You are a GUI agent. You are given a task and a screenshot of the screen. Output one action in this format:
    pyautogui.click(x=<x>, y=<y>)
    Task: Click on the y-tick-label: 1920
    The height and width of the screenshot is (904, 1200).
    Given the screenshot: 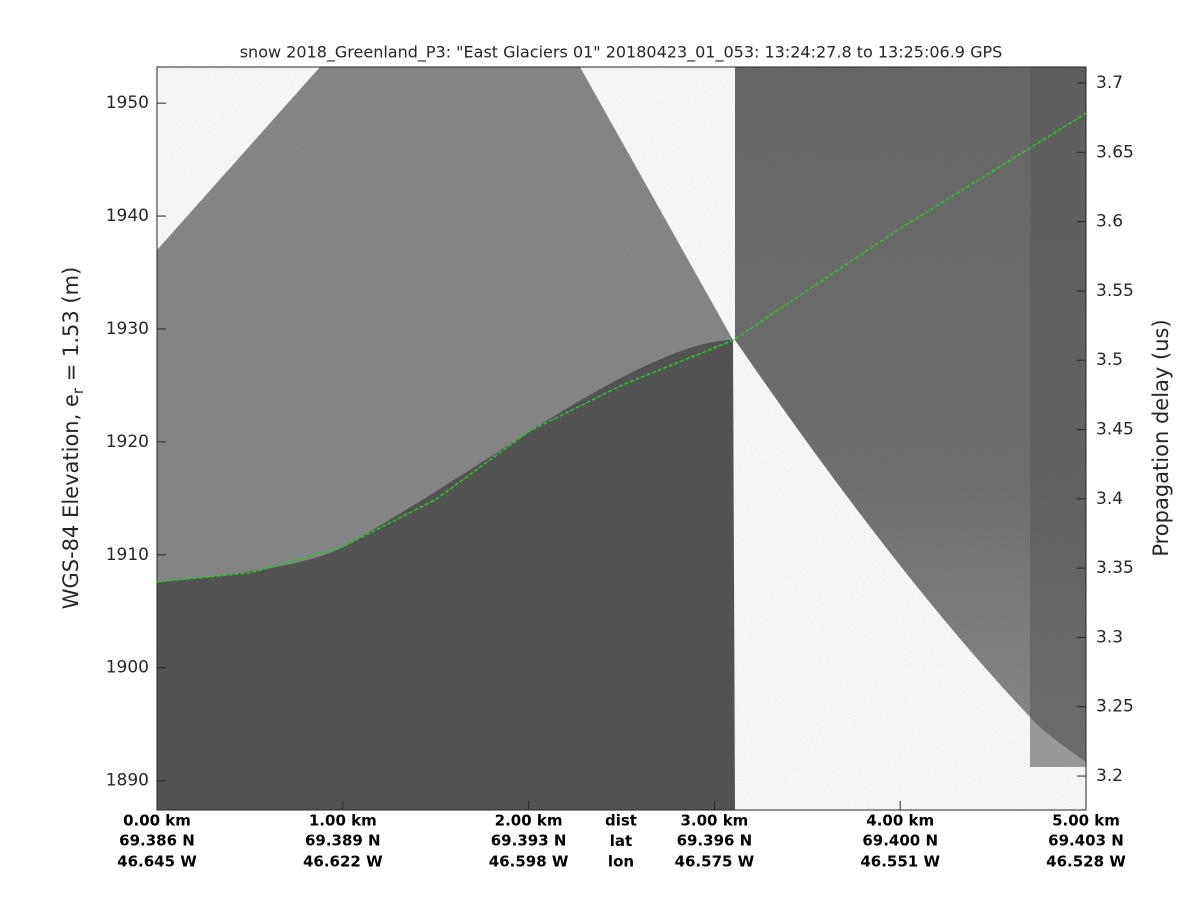 What is the action you would take?
    pyautogui.click(x=127, y=442)
    